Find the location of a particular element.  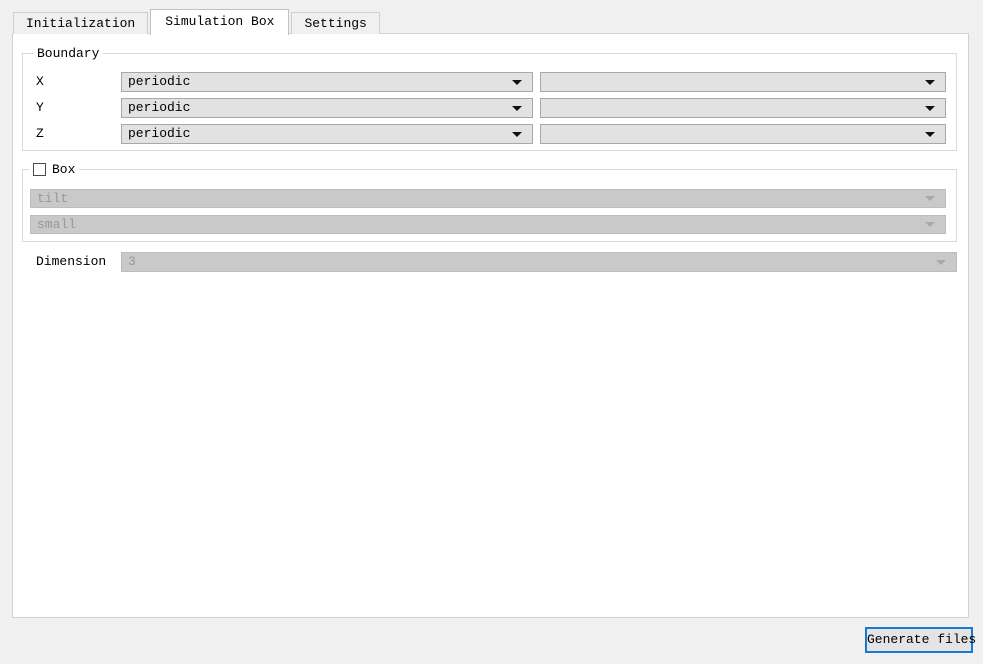

box-size-combo-value: small is located at coordinates (57, 224).